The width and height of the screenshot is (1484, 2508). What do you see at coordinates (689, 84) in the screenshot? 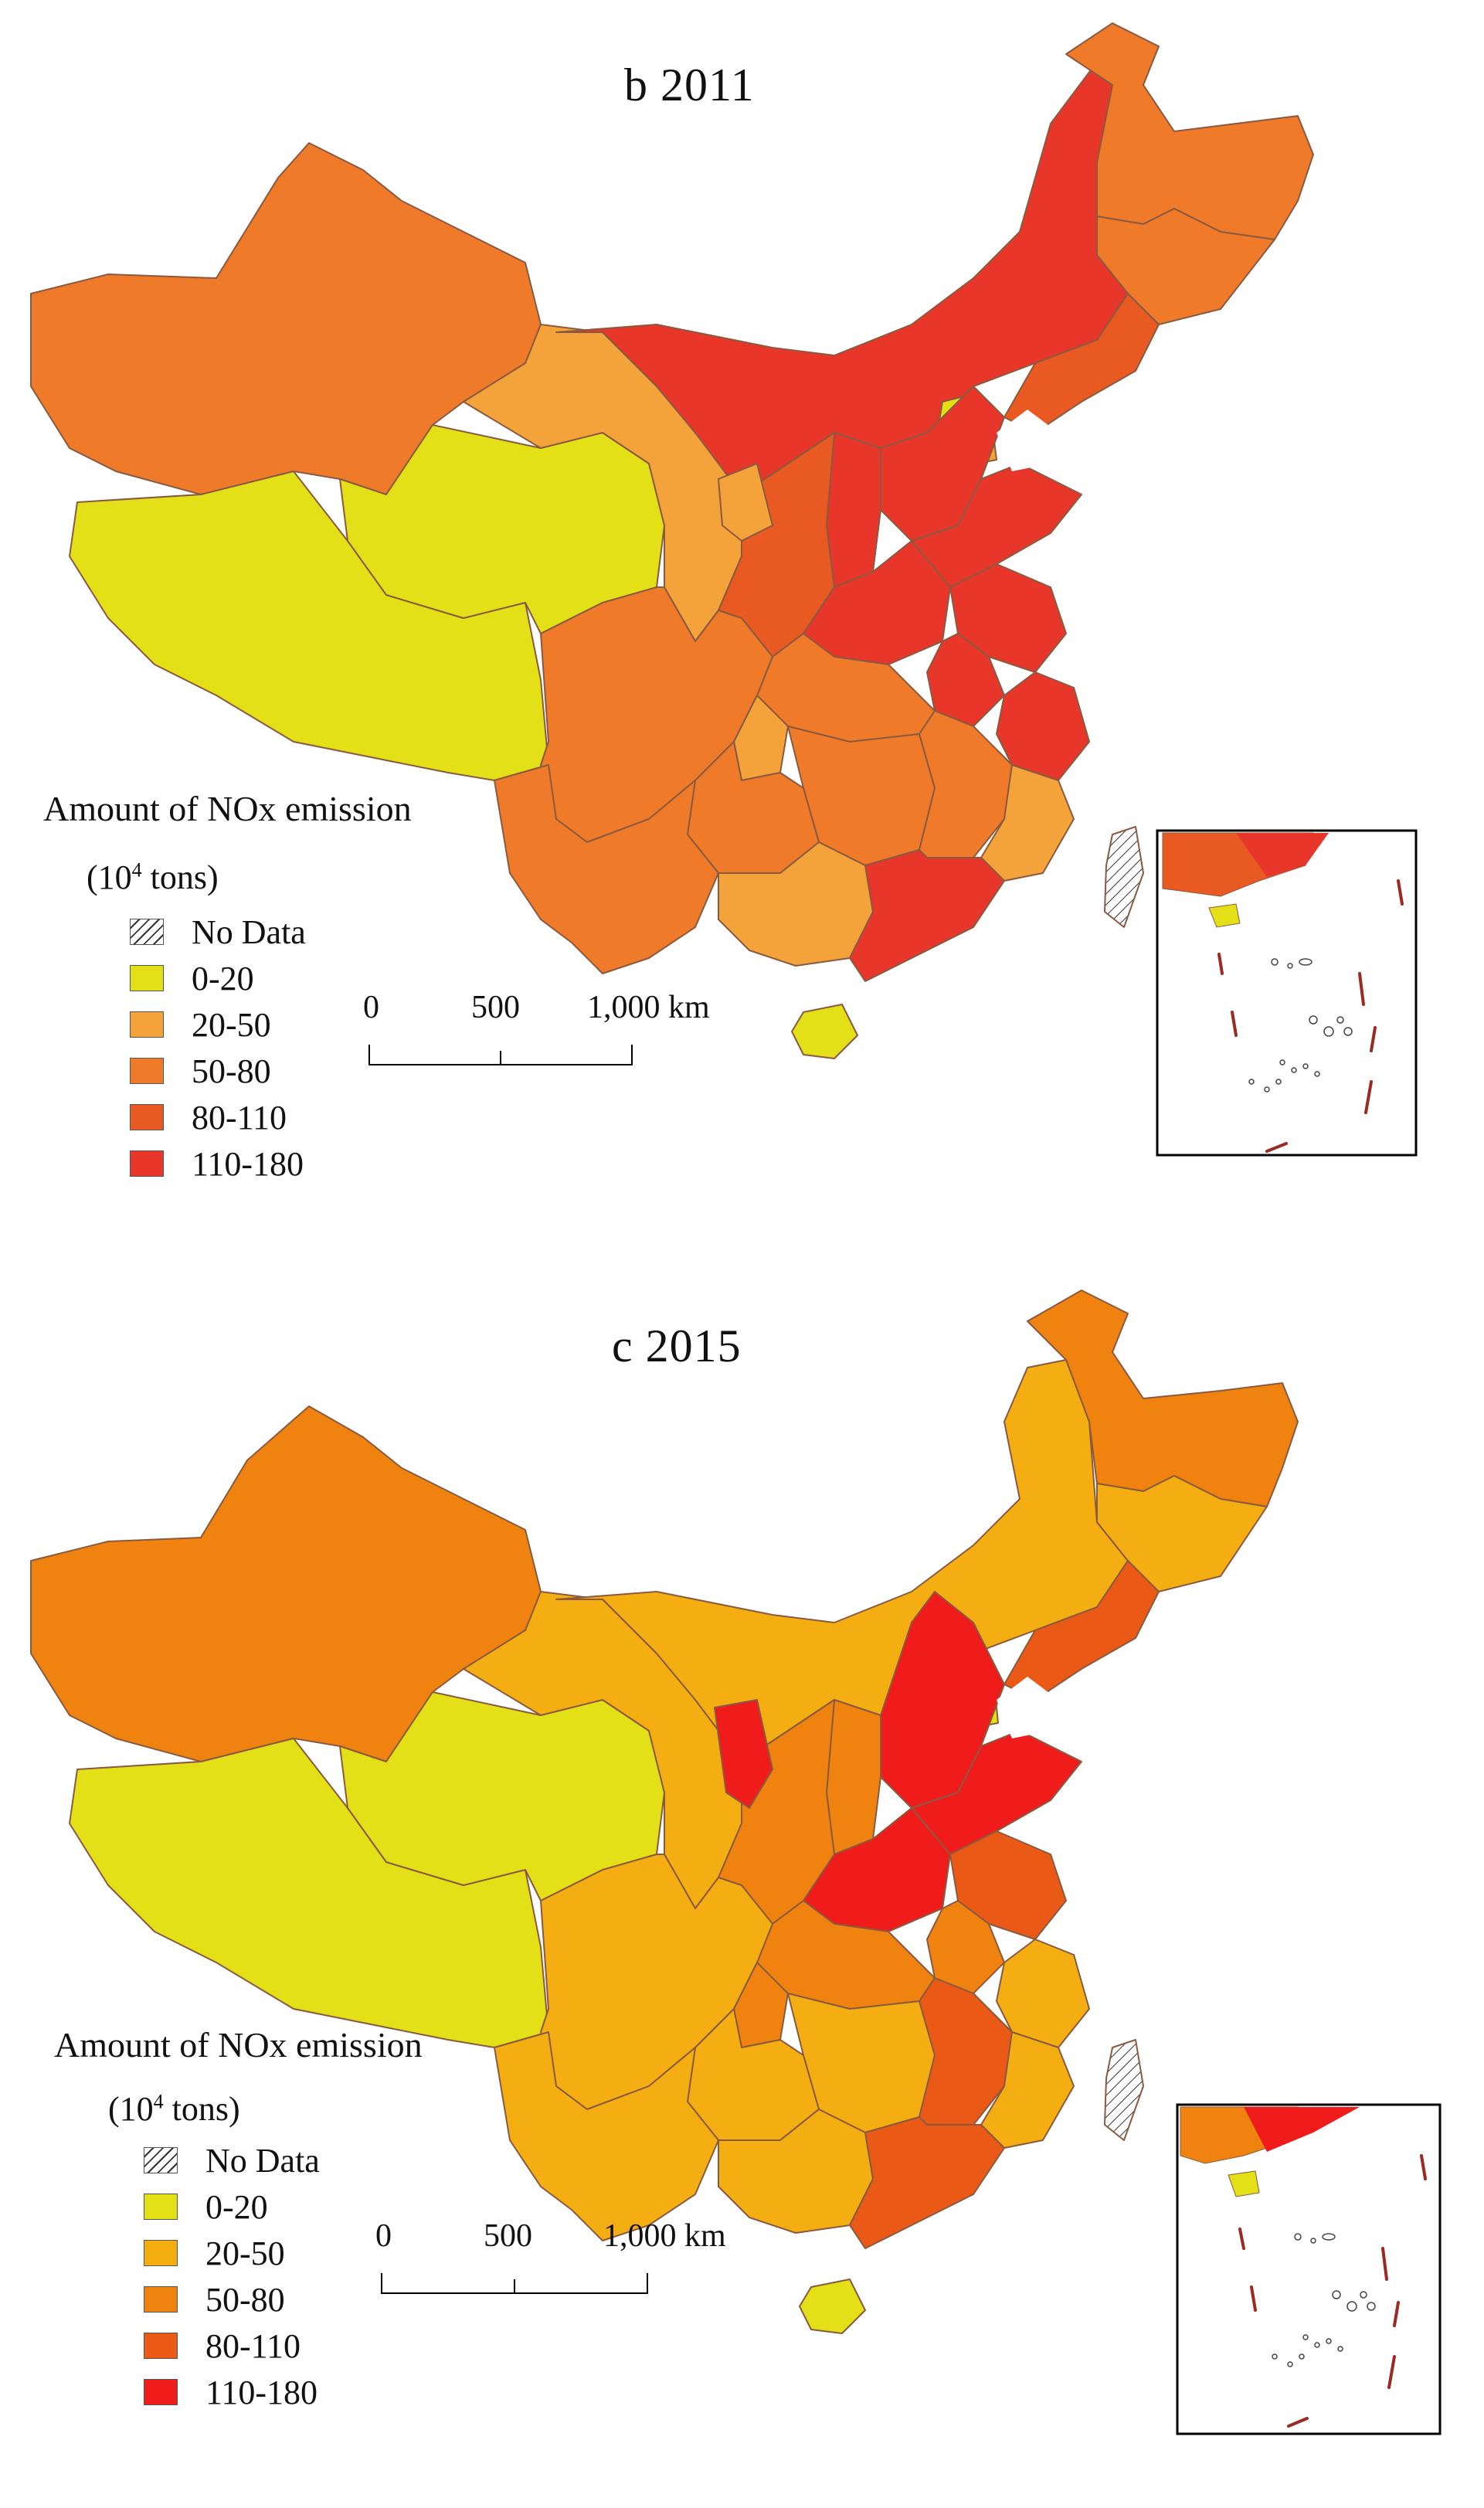
I see `map-title: b 2011` at bounding box center [689, 84].